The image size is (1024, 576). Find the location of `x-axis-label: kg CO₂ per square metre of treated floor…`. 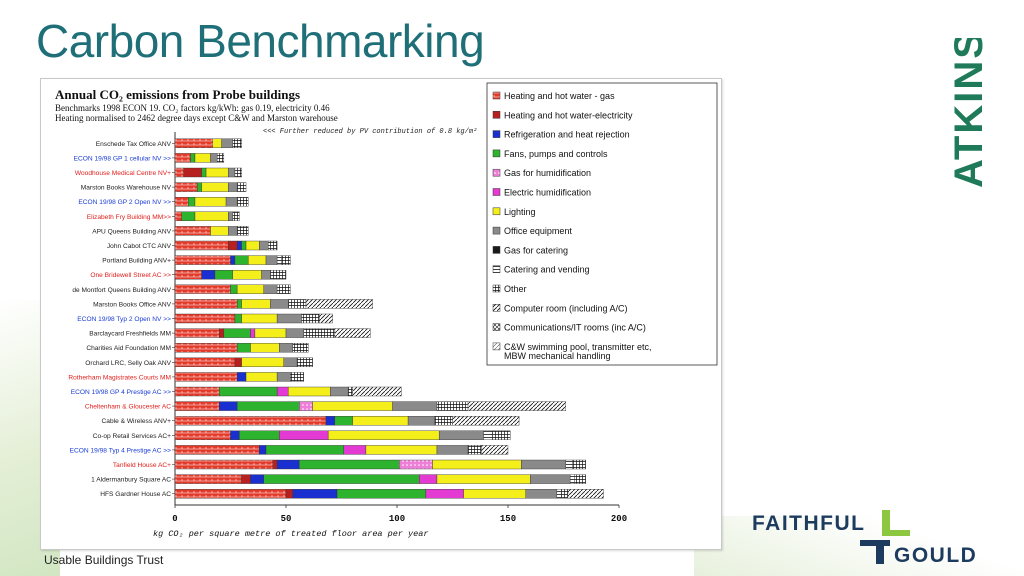

x-axis-label: kg CO₂ per square metre of treated floor… is located at coordinates (290, 534).